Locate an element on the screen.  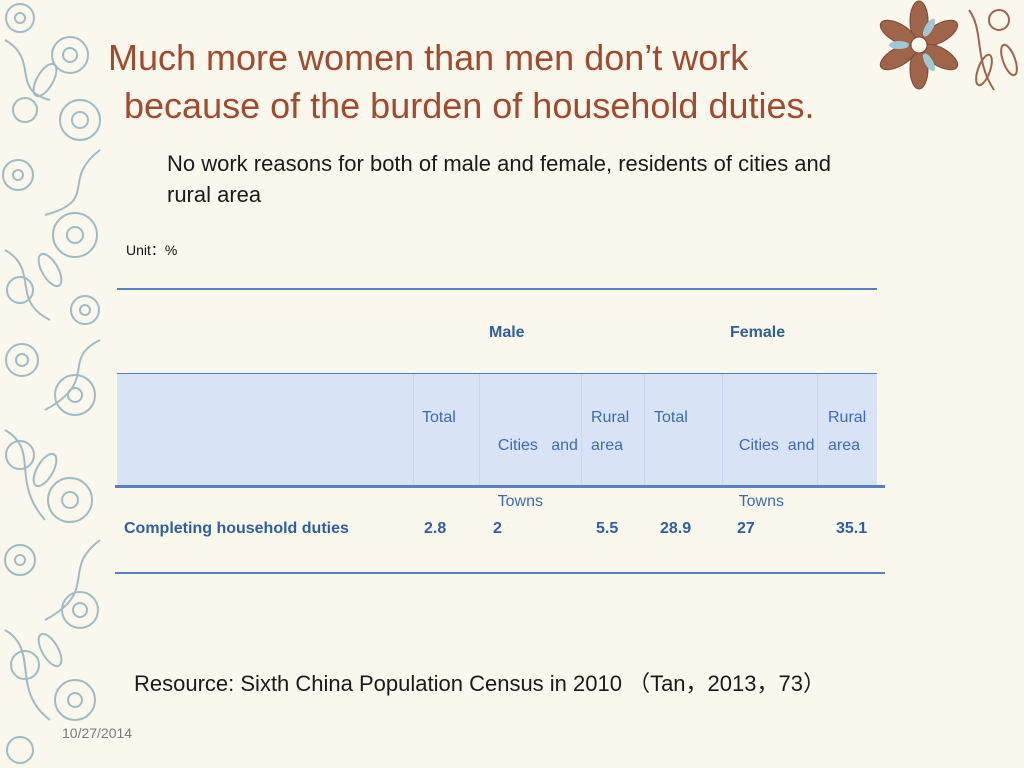
col-male-cities: Cities and Towns is located at coordinates (533, 460).